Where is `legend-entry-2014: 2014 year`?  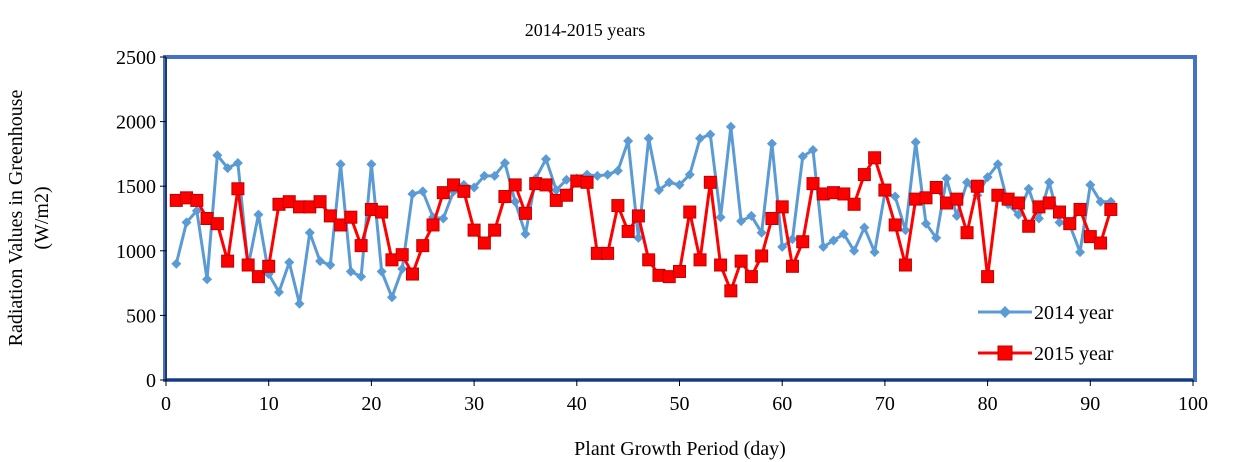
legend-entry-2014: 2014 year is located at coordinates (1046, 313).